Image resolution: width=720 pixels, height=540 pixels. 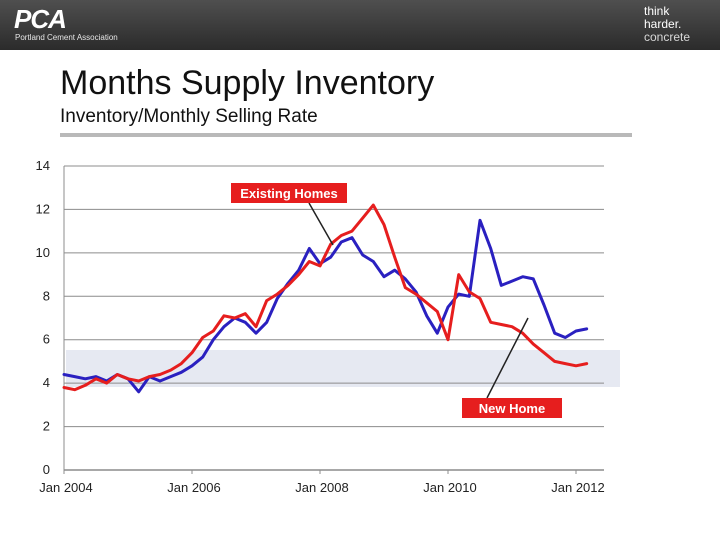 I want to click on existing-homes-callout-leader, so click(x=321, y=224).